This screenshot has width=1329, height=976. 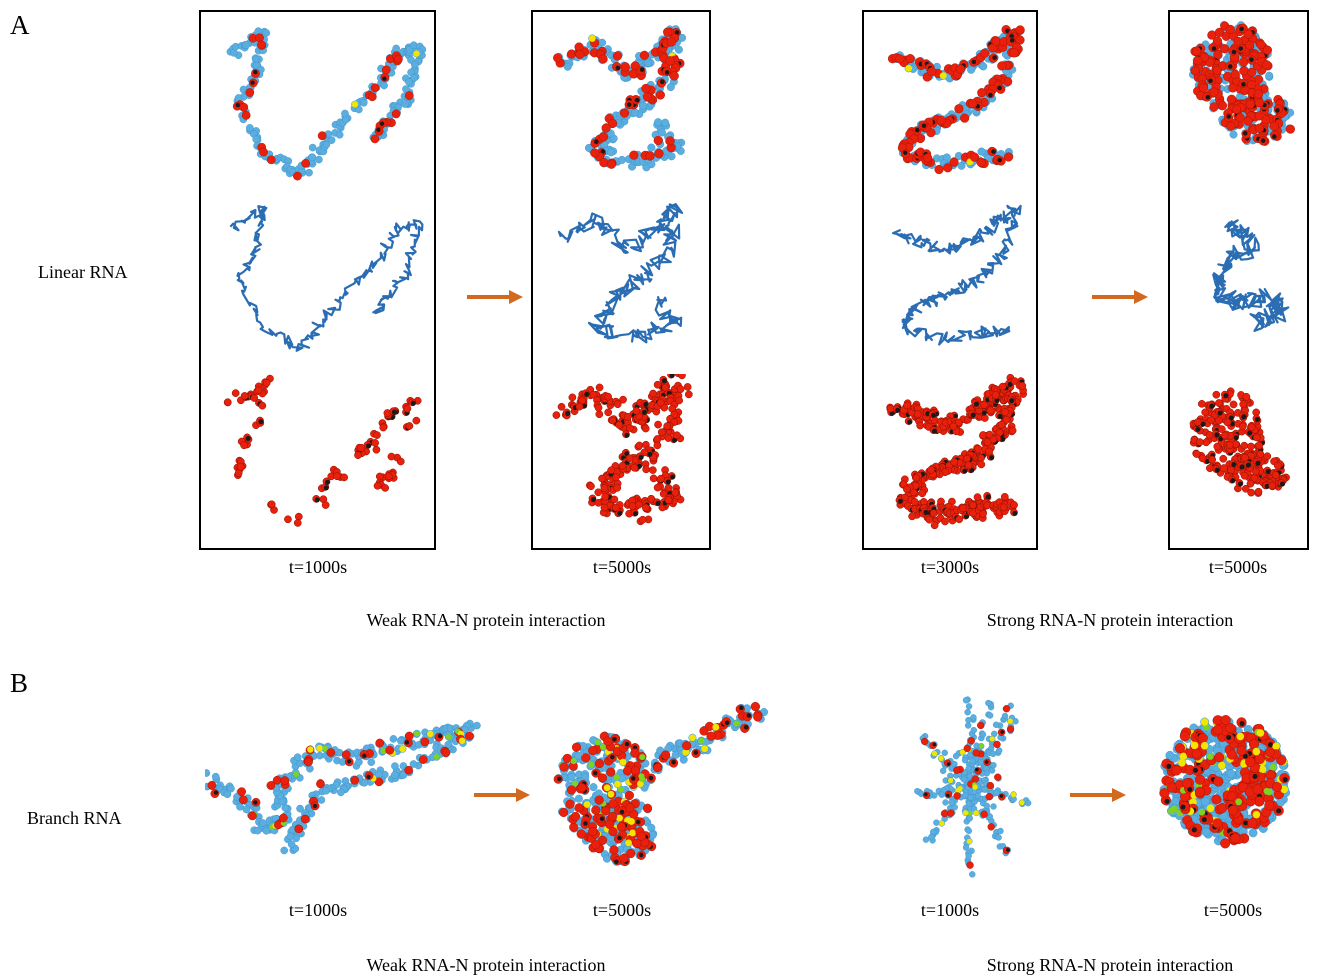 What do you see at coordinates (950, 567) in the screenshot?
I see `time-label: t=3000s` at bounding box center [950, 567].